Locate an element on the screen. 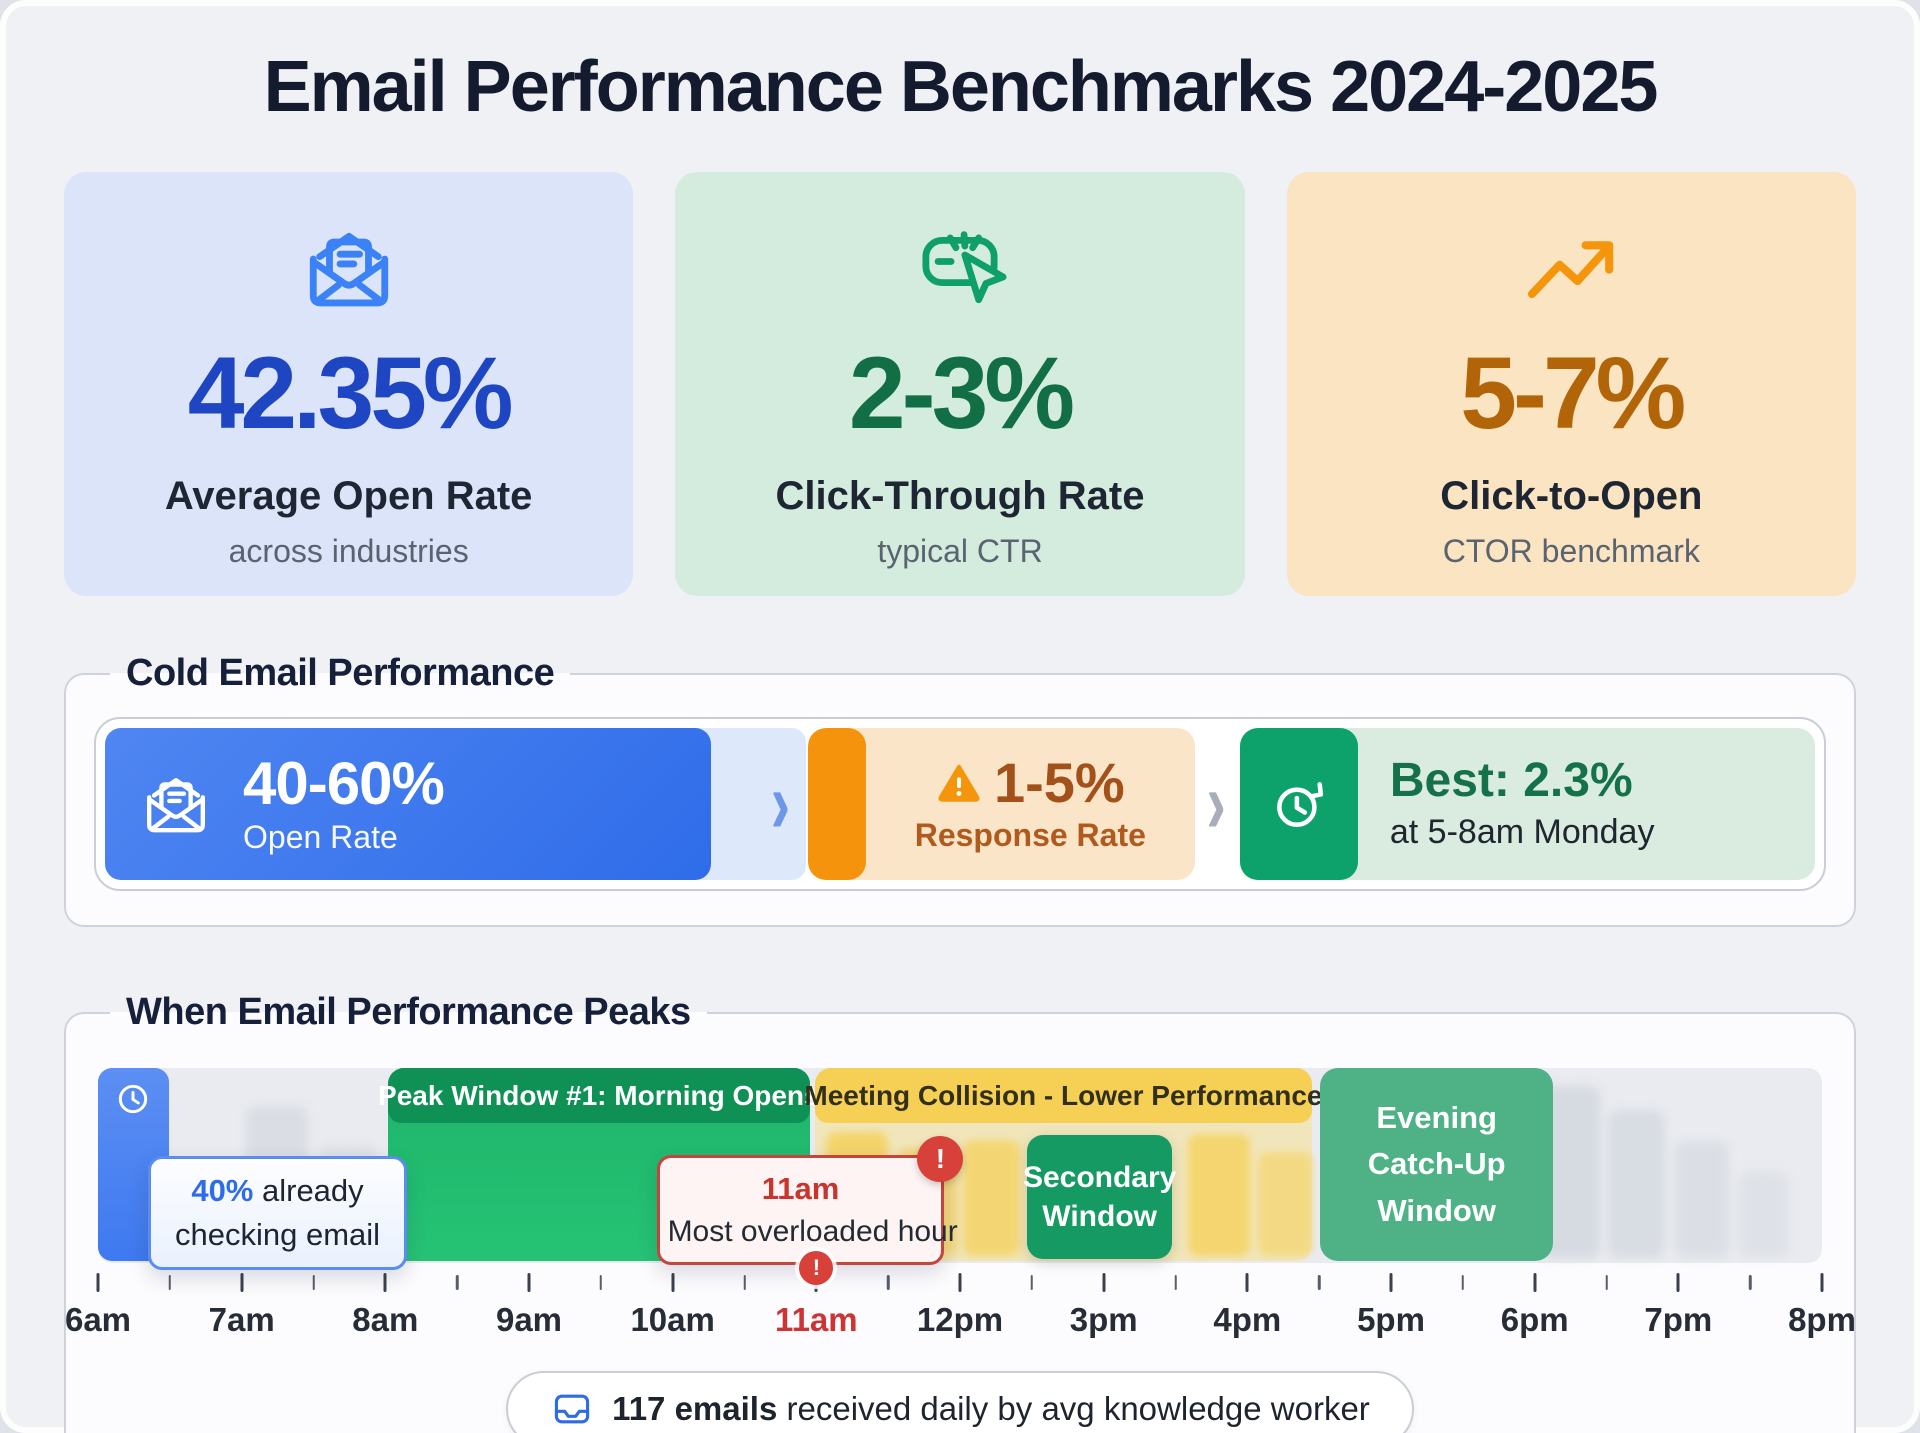 This screenshot has width=1920, height=1433. secondary-window-label: Window is located at coordinates (1099, 1216).